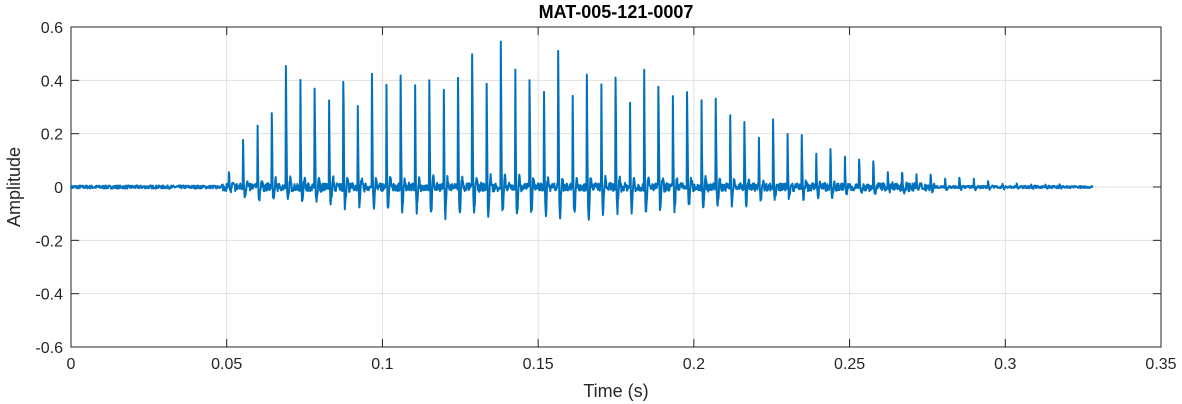 The width and height of the screenshot is (1182, 404). Describe the element at coordinates (49, 295) in the screenshot. I see `y-tick-label: -0.4` at that location.